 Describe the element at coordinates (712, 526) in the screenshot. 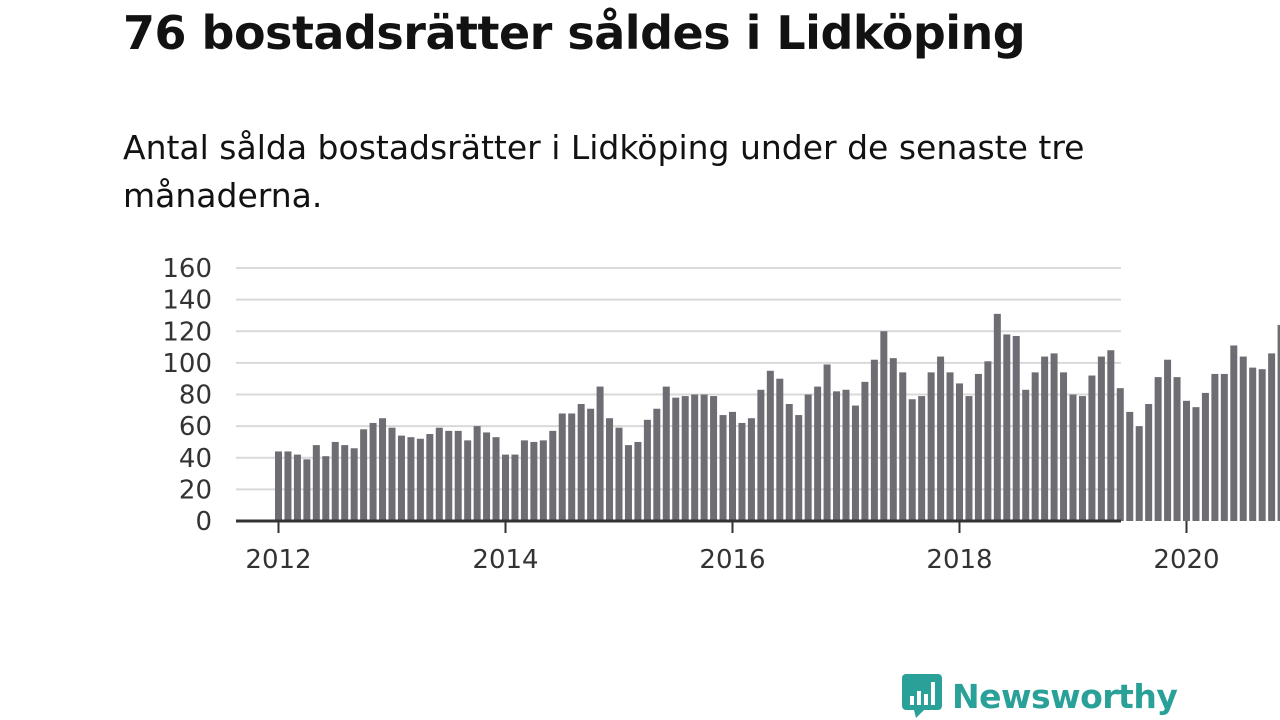

I see `axes` at that location.